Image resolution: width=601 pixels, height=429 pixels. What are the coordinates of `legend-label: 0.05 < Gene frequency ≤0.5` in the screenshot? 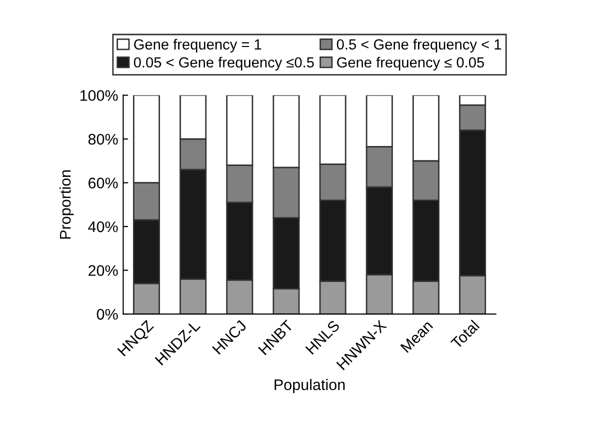 It's located at (224, 63).